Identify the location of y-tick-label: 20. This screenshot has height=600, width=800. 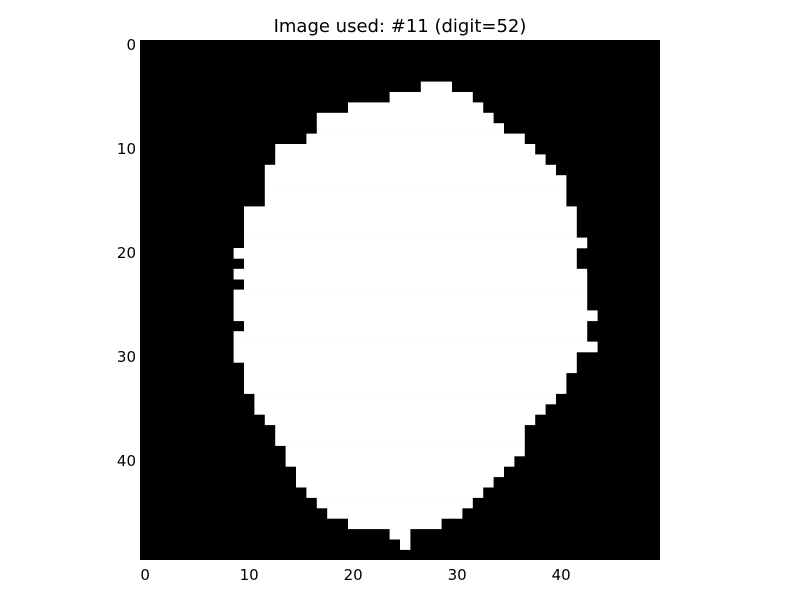
(126, 253).